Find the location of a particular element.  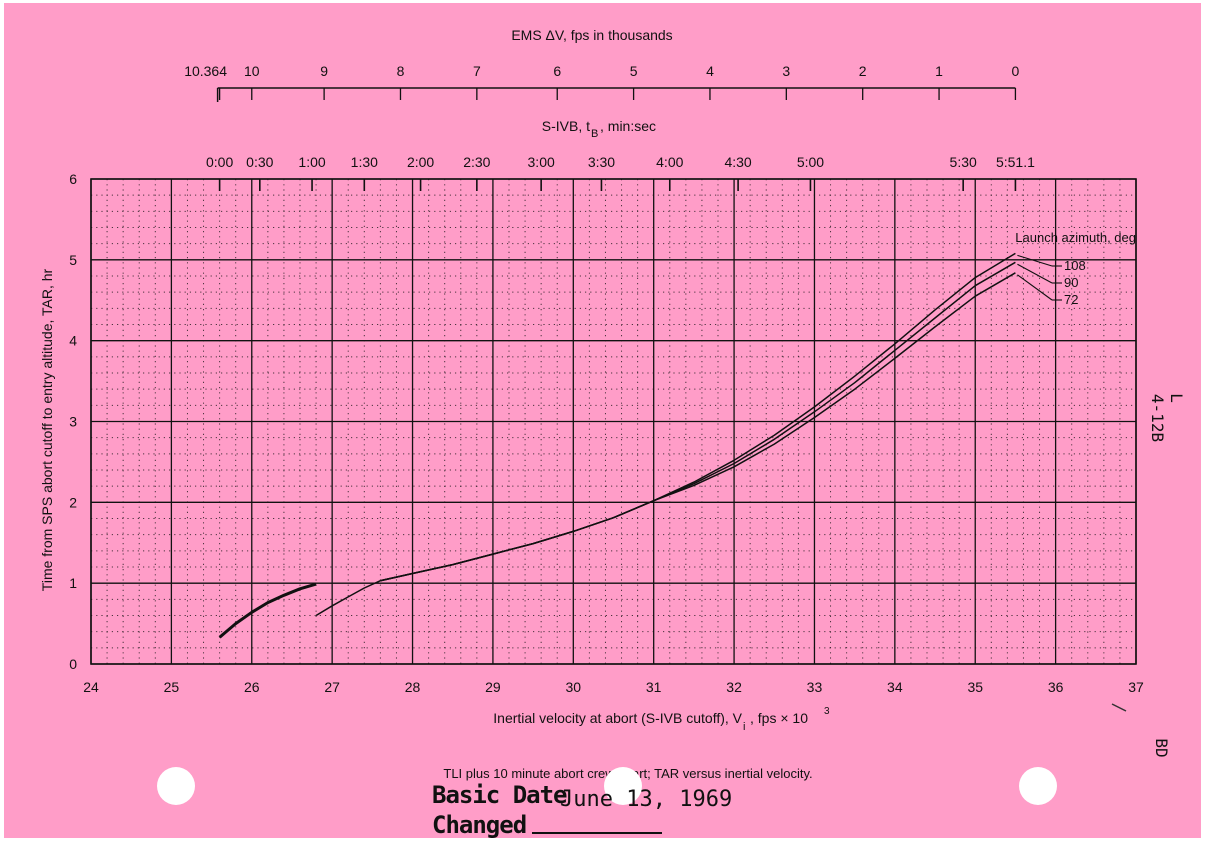

top-axis-1-tick-label: 2 is located at coordinates (863, 71).